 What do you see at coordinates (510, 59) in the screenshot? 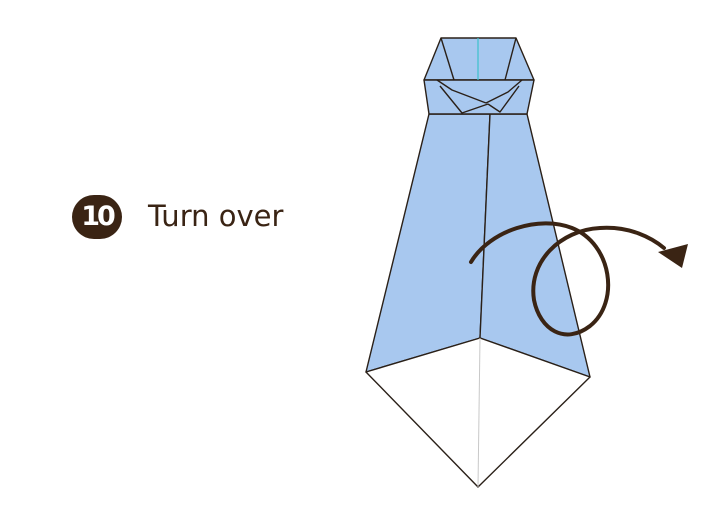
I see `knot-side-right` at bounding box center [510, 59].